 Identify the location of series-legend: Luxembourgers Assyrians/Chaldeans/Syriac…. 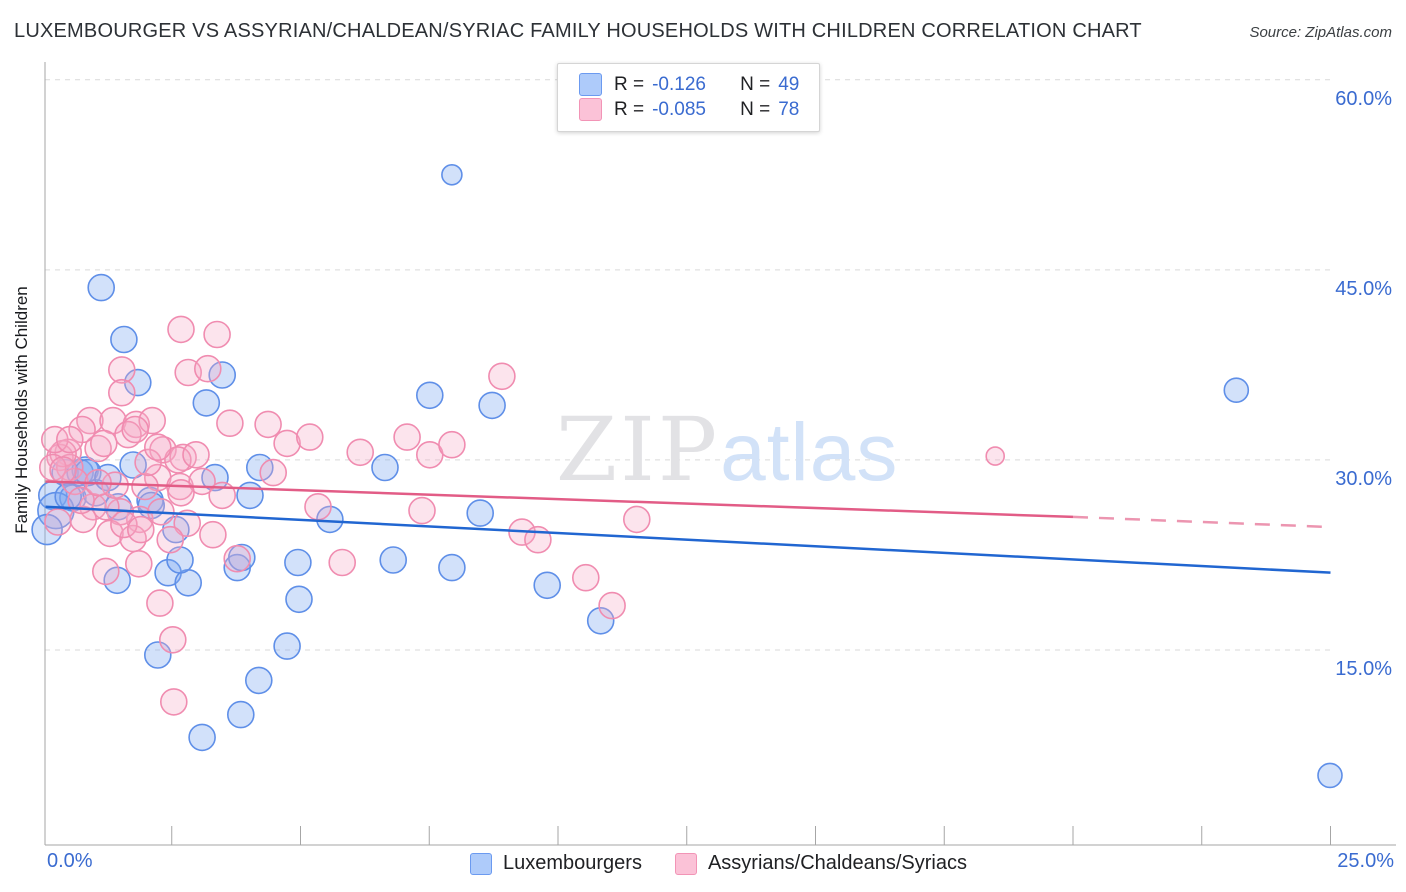
(718, 863).